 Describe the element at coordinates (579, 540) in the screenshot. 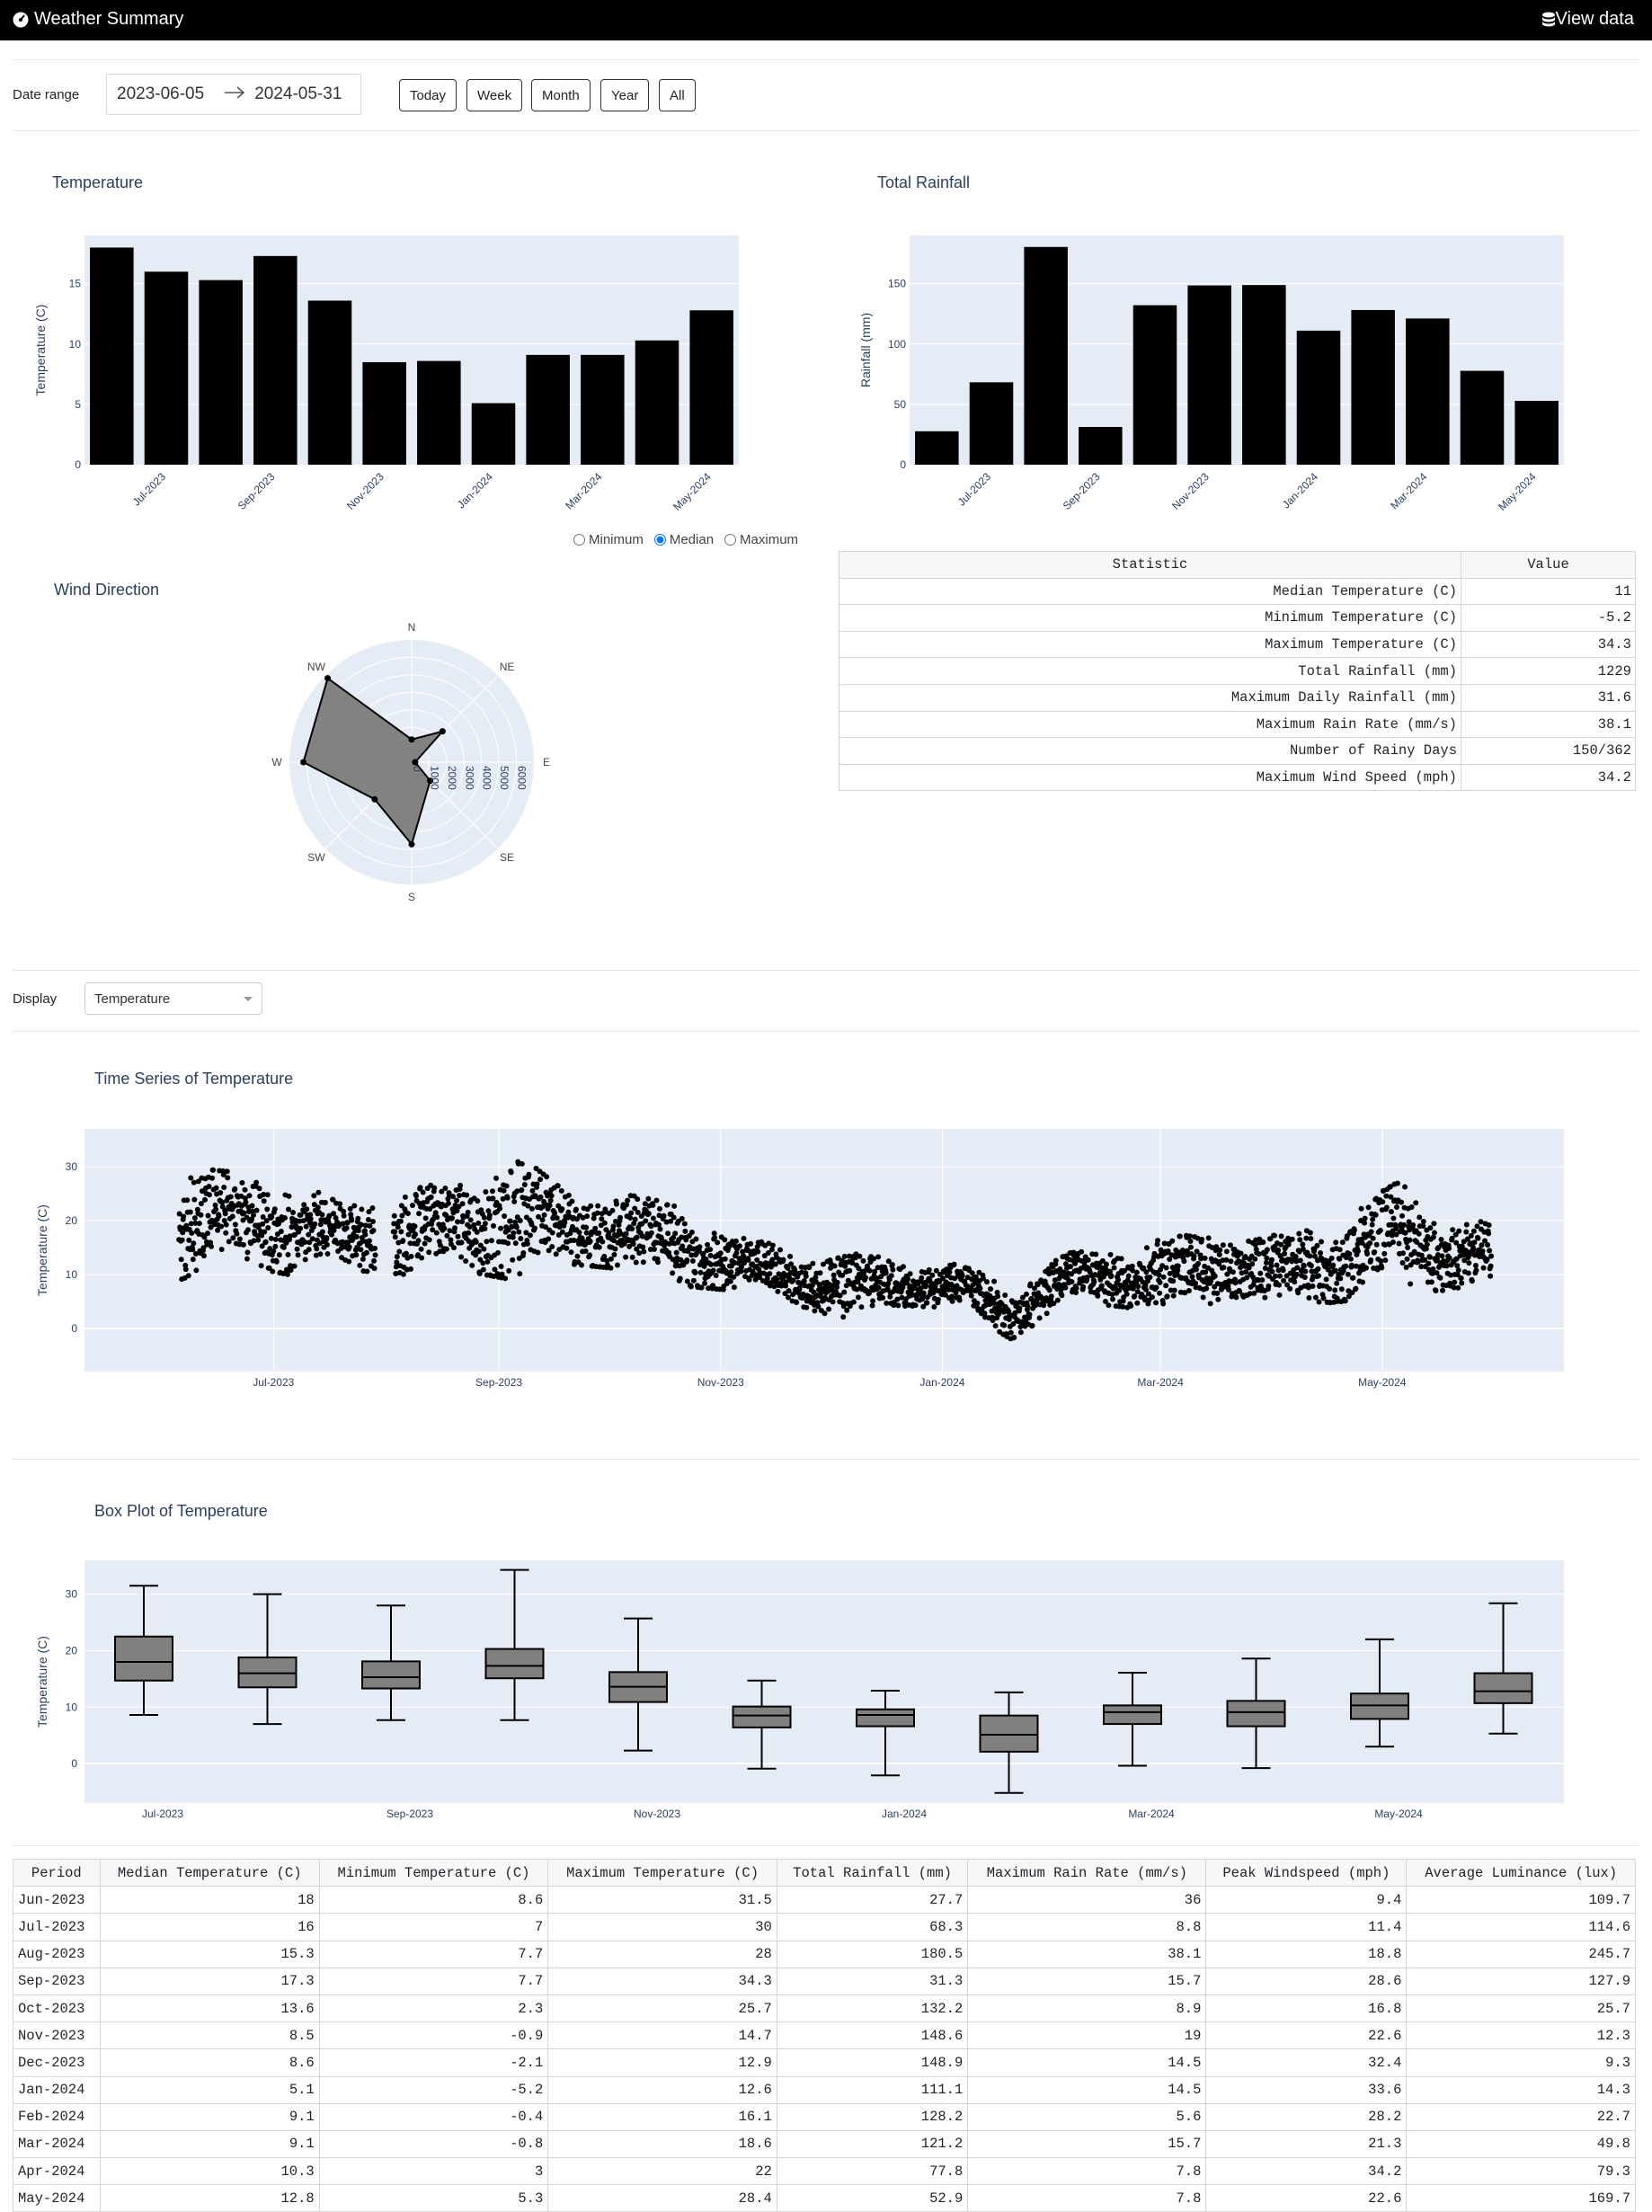

I see `radio-minimum-input` at that location.